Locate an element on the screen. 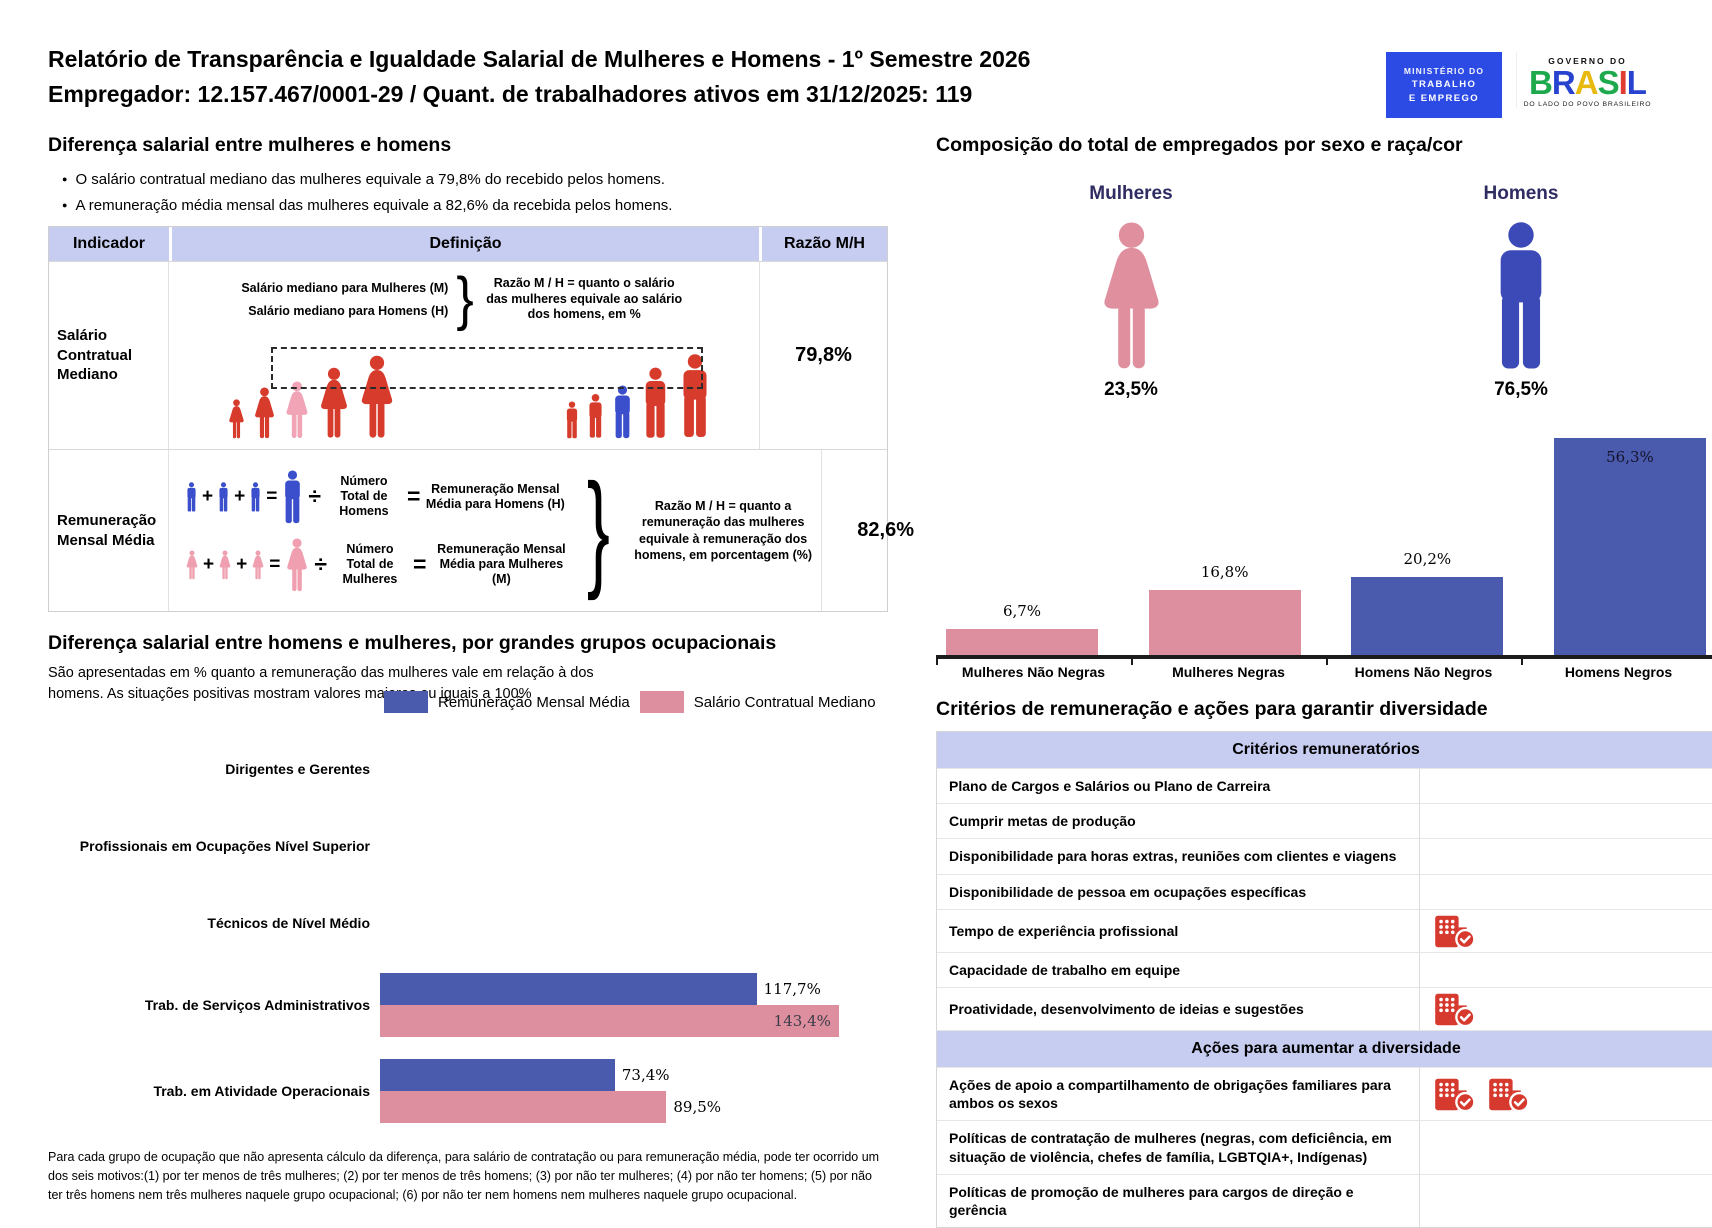 The image size is (1712, 1228). actions-header: Ações para aumentar a diversidade is located at coordinates (1324, 1048).